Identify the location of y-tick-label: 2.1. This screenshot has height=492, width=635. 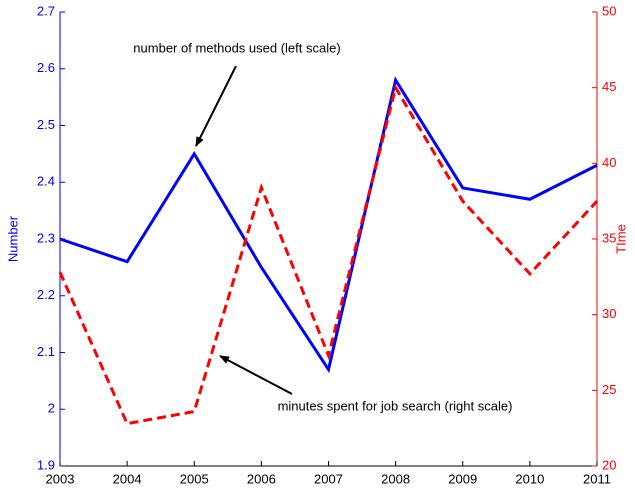
(46, 351).